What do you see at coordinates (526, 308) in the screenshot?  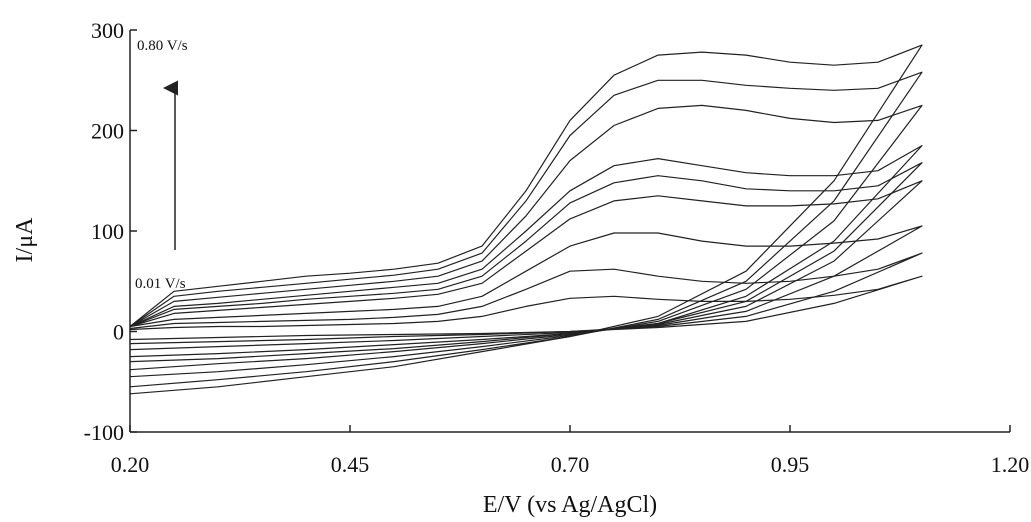 I see `cv-curve` at bounding box center [526, 308].